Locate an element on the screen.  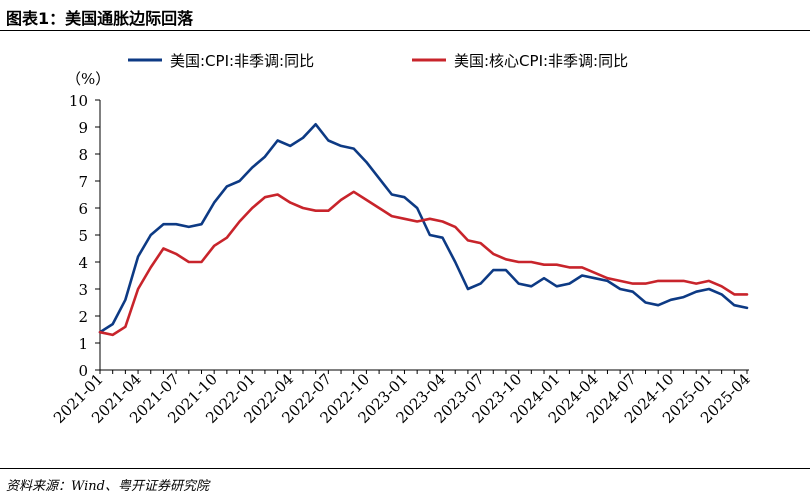
y-axis-unit-label: （%） is located at coordinates (88, 79).